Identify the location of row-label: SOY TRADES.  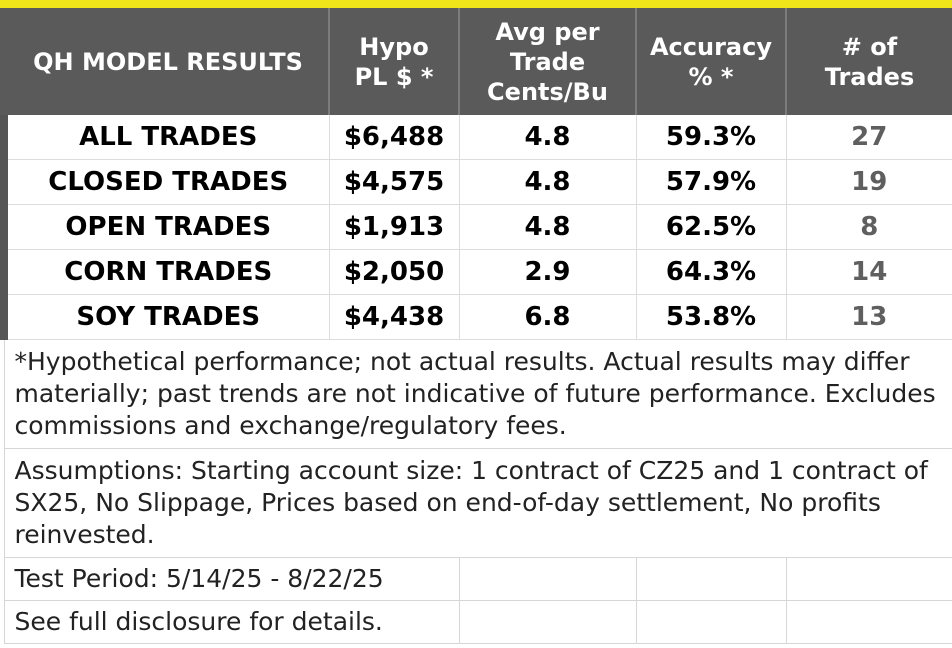
(165, 317).